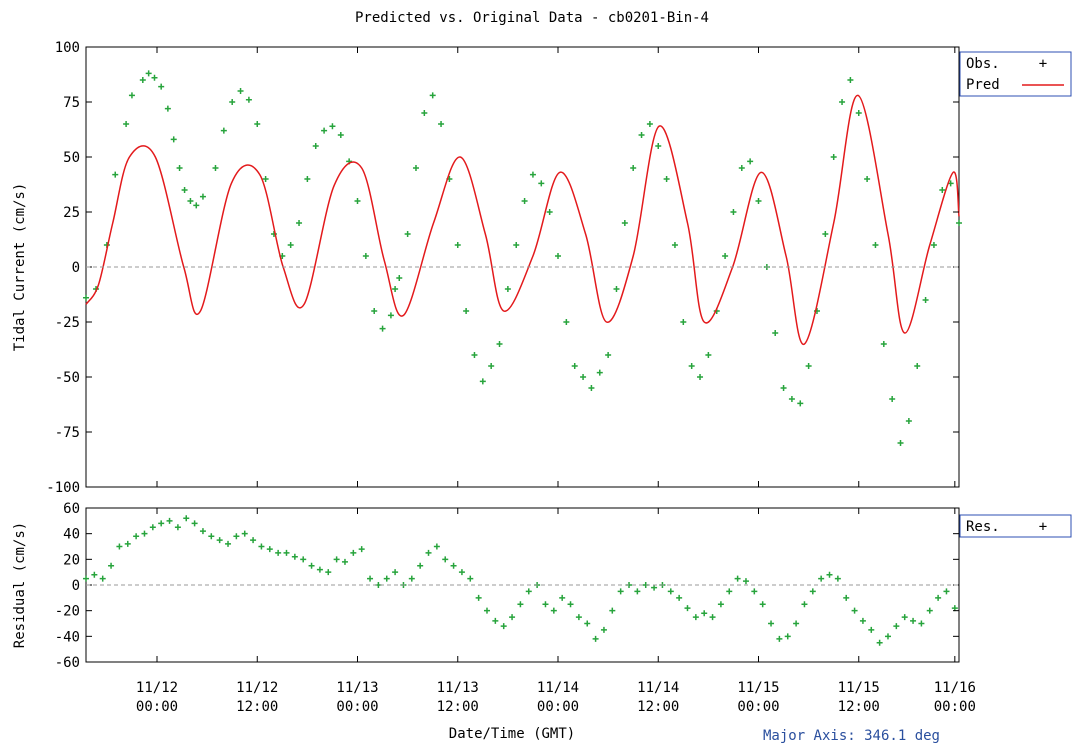 The width and height of the screenshot is (1073, 753). Describe the element at coordinates (67, 663) in the screenshot. I see `residual-ytick-label: -60` at that location.